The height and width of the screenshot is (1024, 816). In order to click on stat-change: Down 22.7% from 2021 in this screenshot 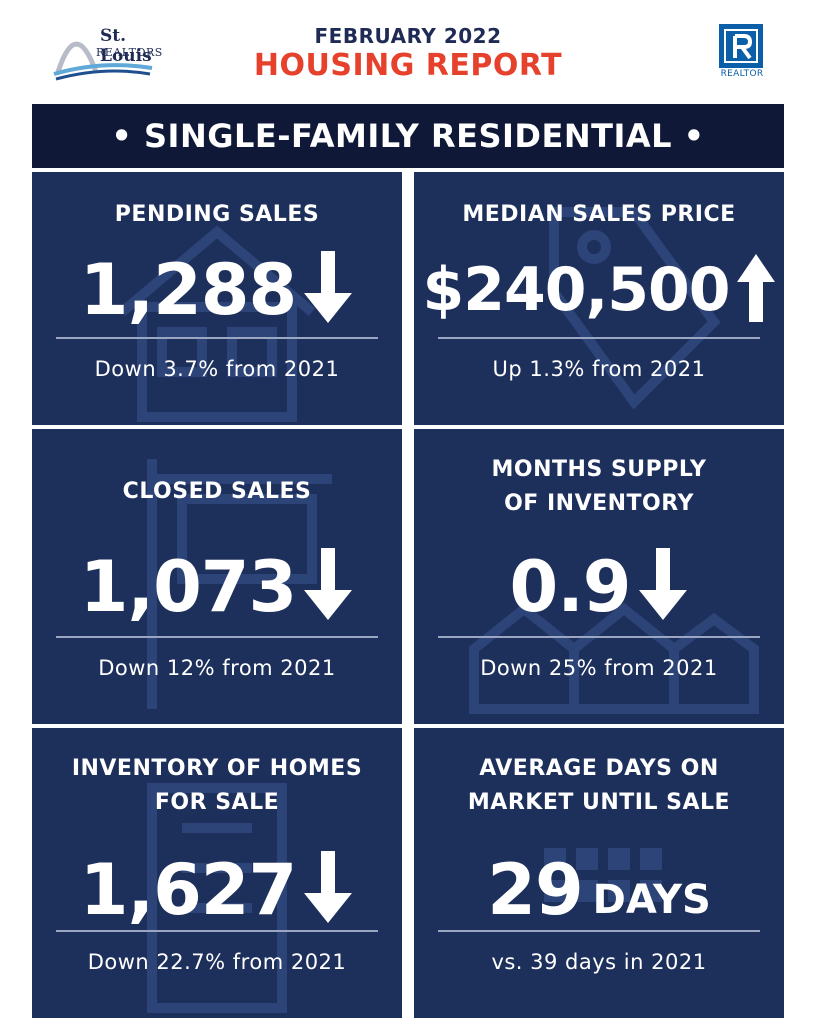, I will do `click(217, 962)`.